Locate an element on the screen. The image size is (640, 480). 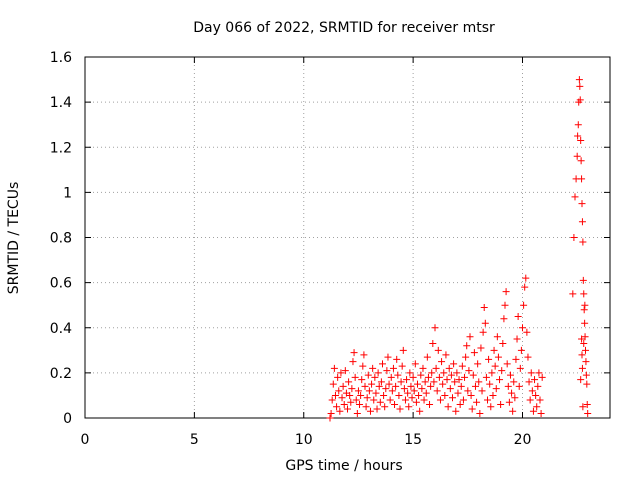
x-tick-label: 15 is located at coordinates (413, 440).